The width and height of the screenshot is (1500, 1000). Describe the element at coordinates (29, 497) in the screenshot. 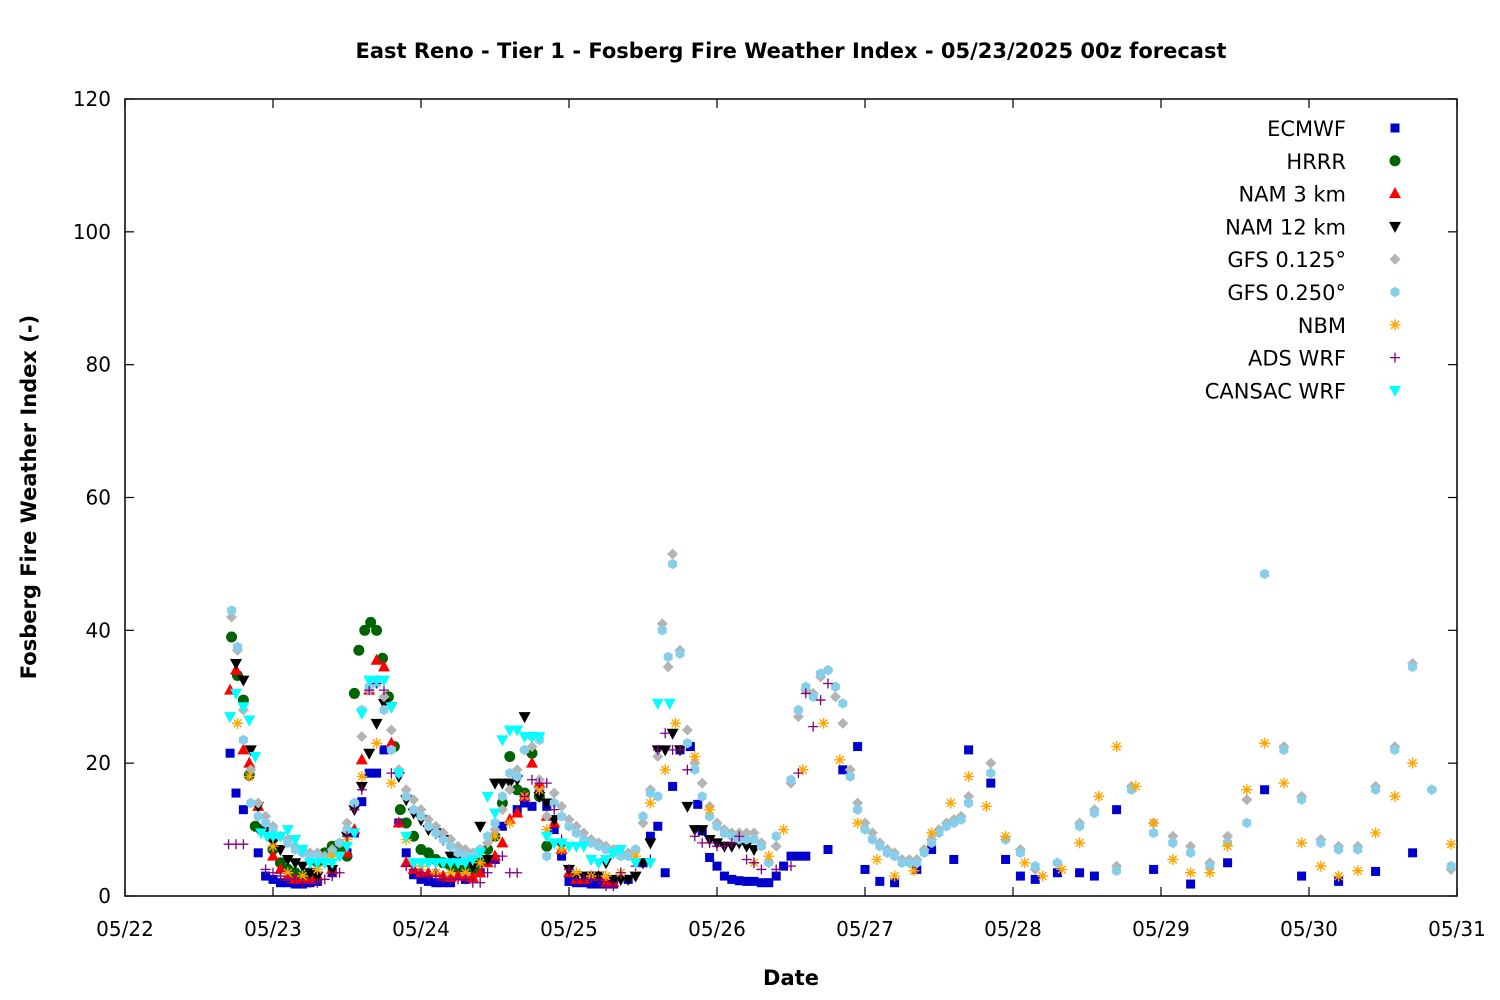

I see `y-axis-label: Fosberg Fire Weather Index (-)` at that location.